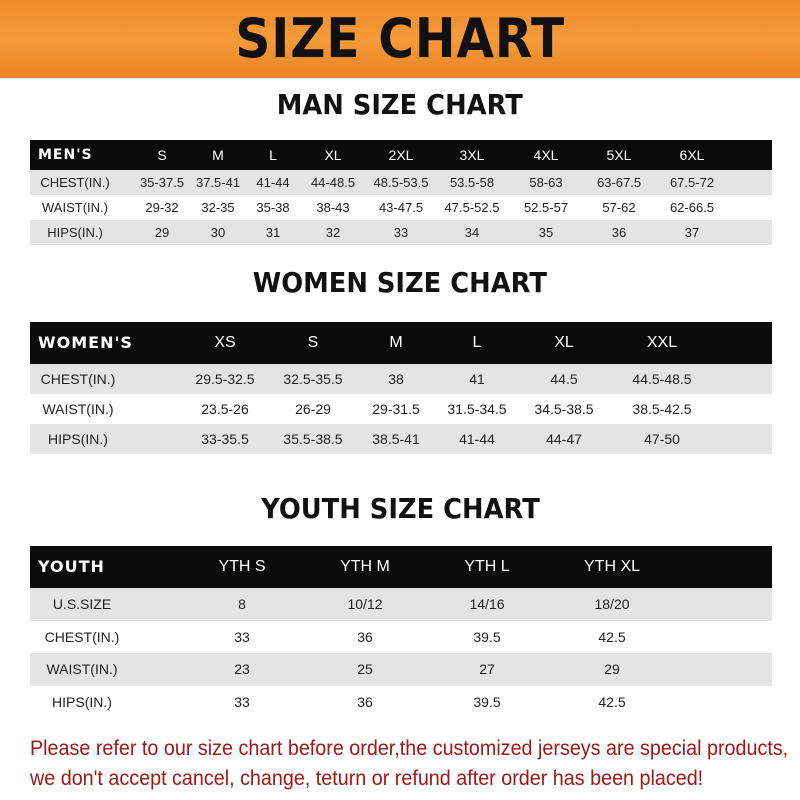  I want to click on cell: 29-32, so click(162, 207).